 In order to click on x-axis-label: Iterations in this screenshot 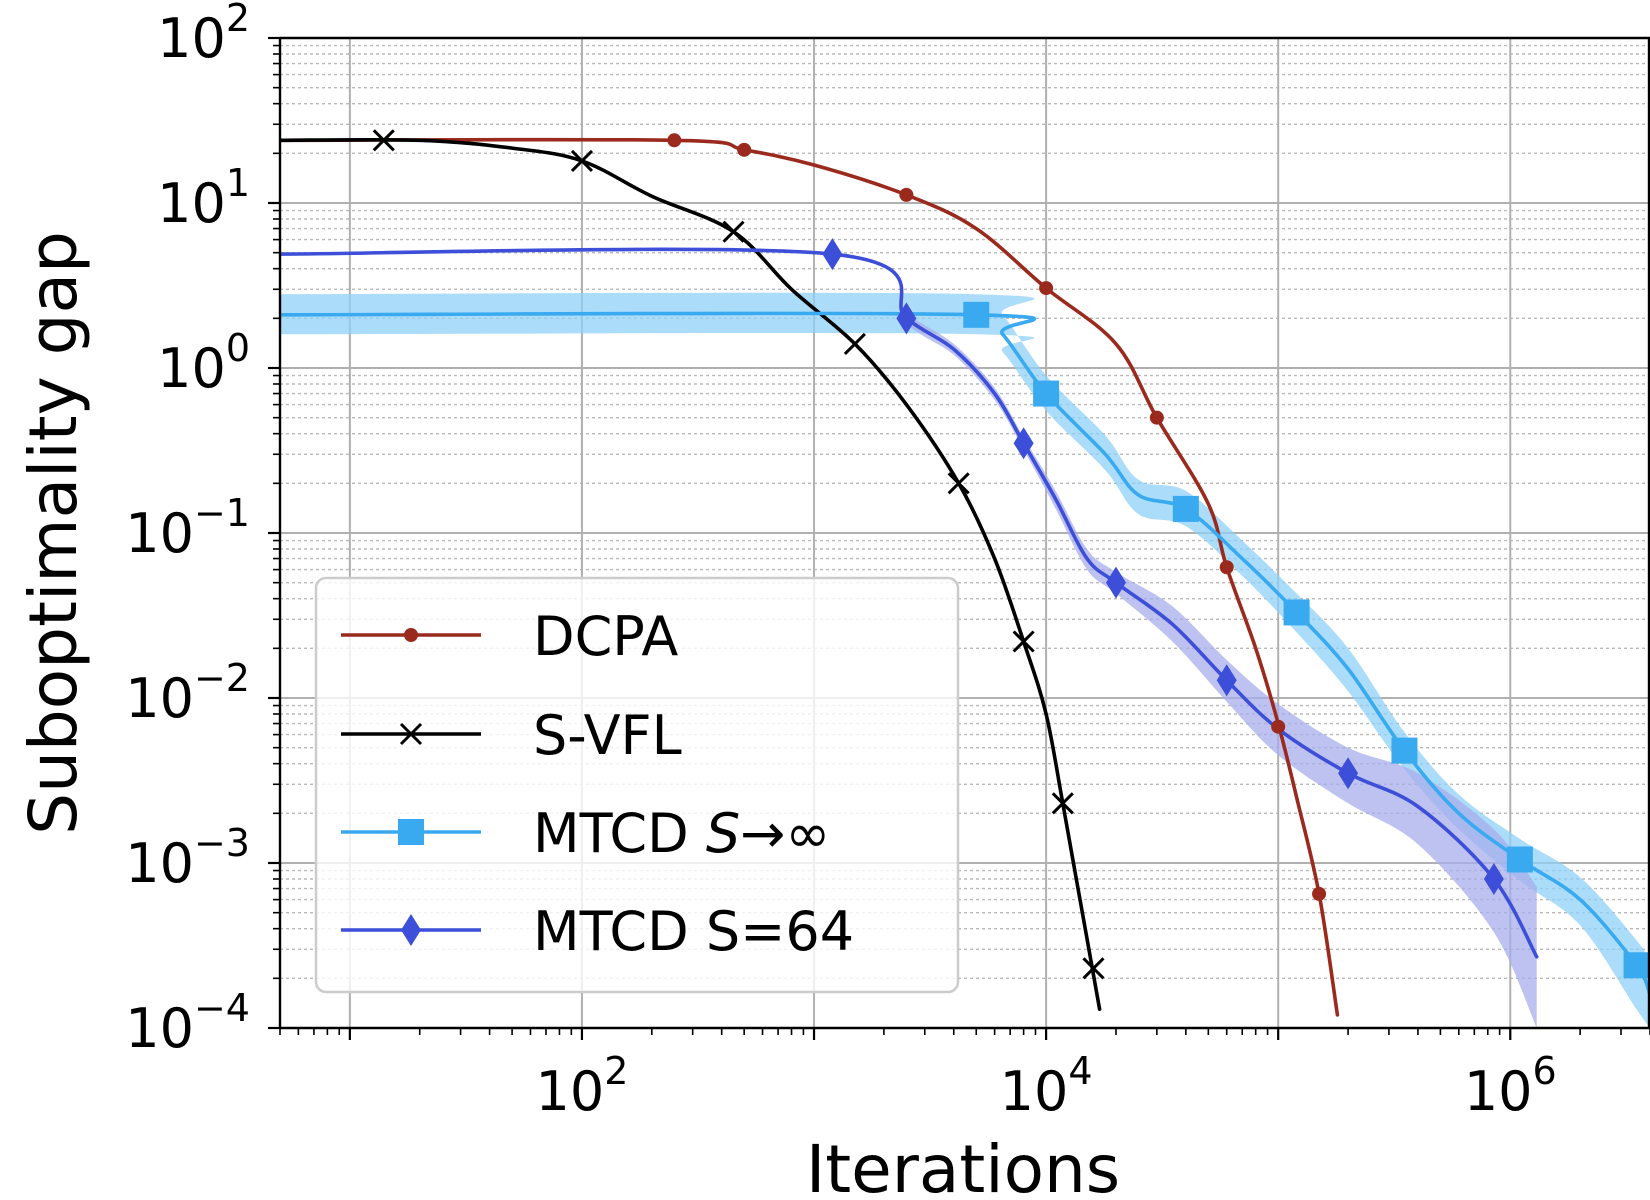, I will do `click(963, 1165)`.